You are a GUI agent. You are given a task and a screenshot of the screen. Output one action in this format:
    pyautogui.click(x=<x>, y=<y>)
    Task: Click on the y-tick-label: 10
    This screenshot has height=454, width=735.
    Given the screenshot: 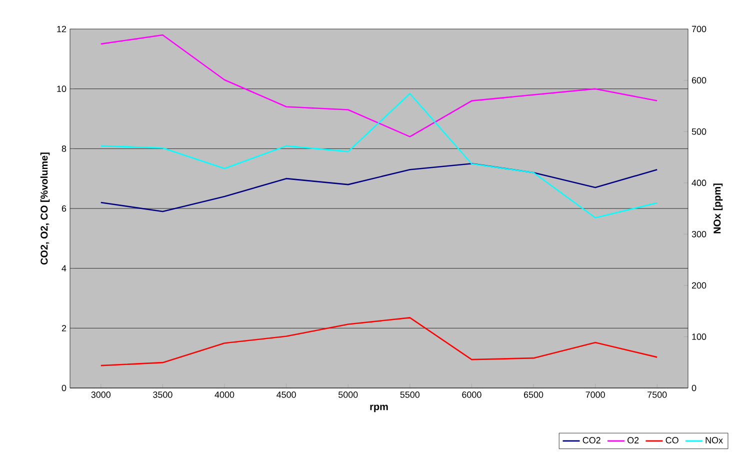 What is the action you would take?
    pyautogui.click(x=61, y=89)
    